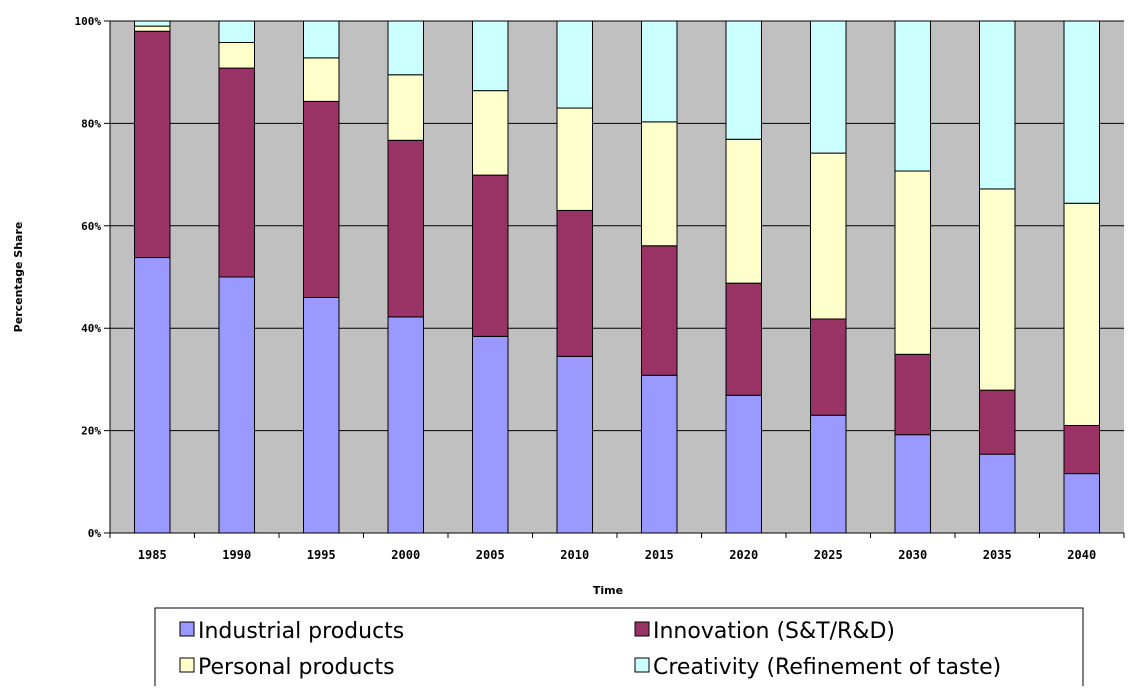  What do you see at coordinates (828, 555) in the screenshot?
I see `x-tick-label: 2025` at bounding box center [828, 555].